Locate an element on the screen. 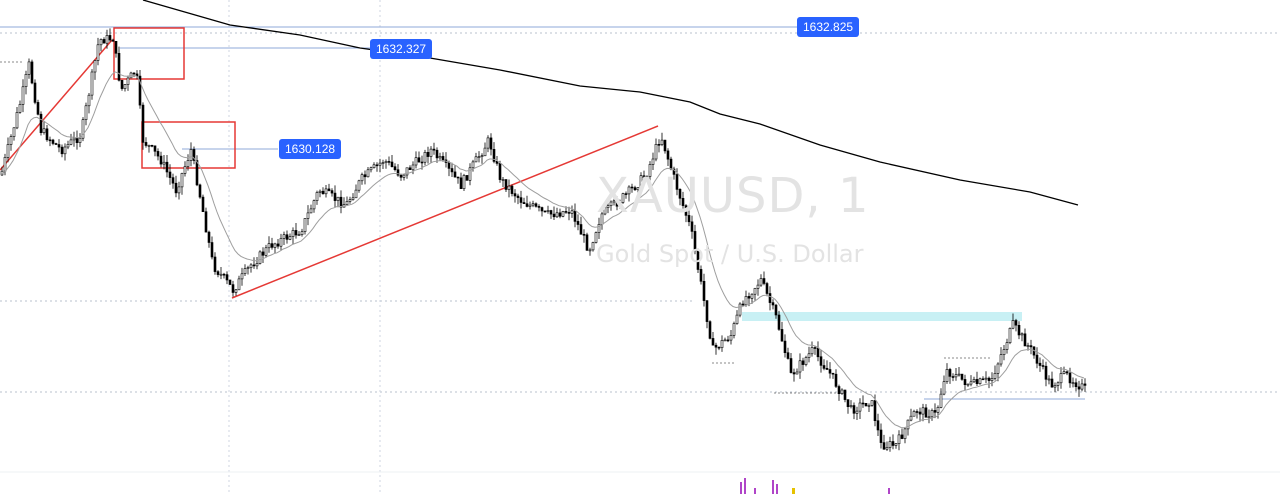  zone-box-lower is located at coordinates (188, 145).